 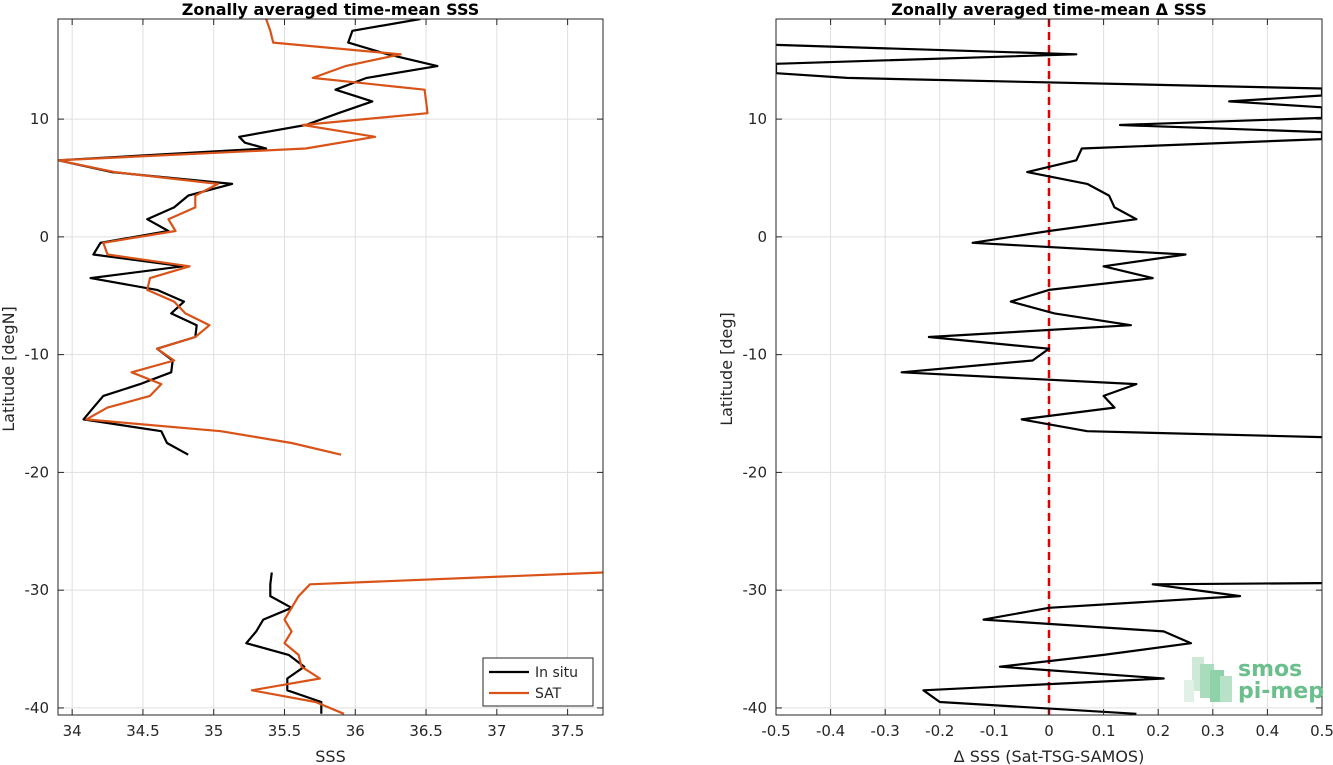 I want to click on x-tick-label: 0.4, so click(x=1267, y=731).